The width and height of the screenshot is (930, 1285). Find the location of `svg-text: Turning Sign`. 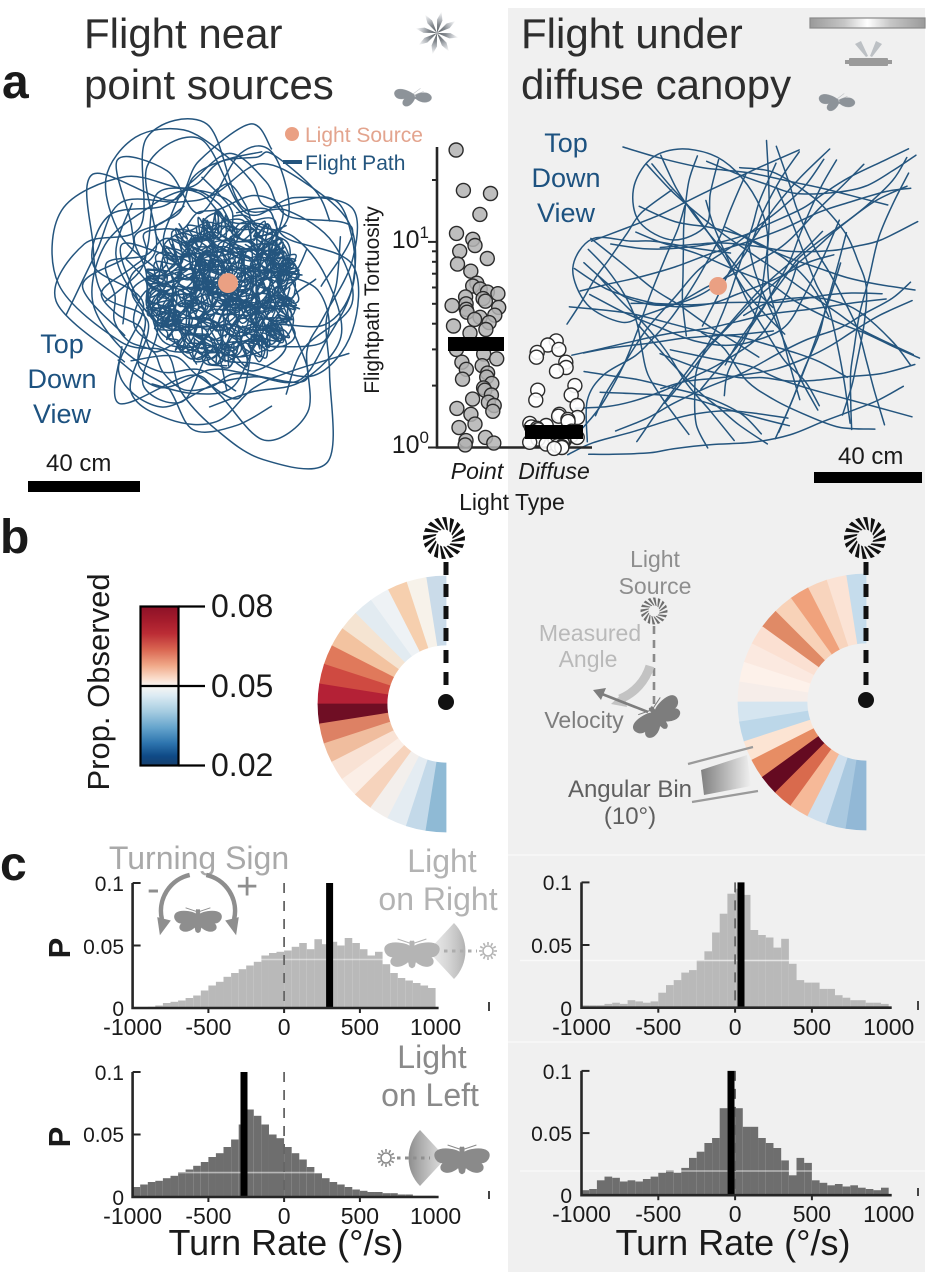

svg-text: Turning Sign is located at coordinates (199, 858).